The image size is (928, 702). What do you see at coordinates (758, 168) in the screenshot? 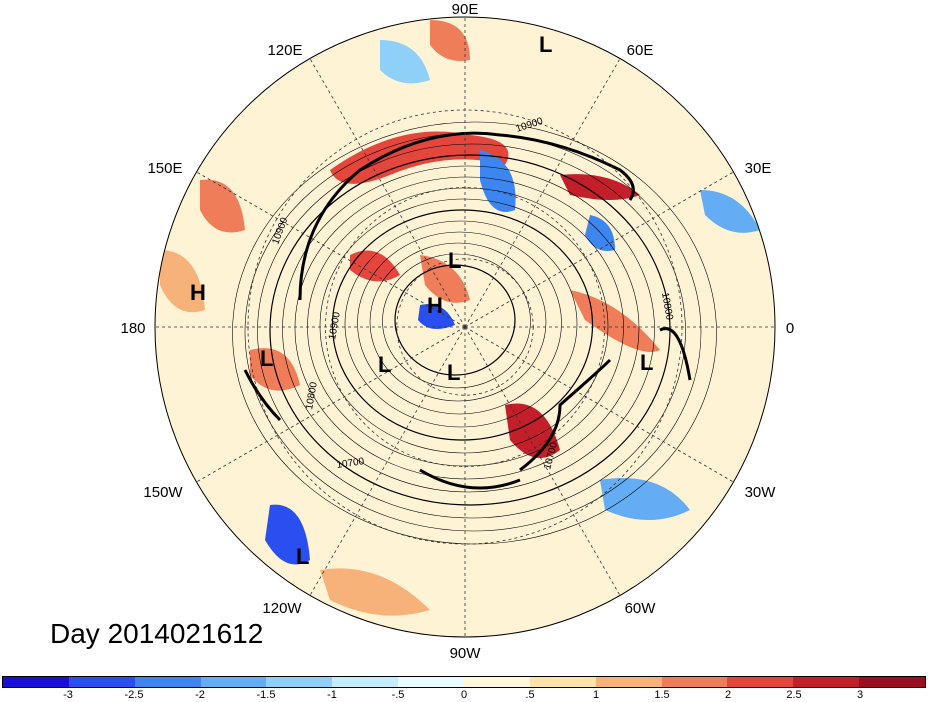
I see `lon-label-30e: 30E` at bounding box center [758, 168].